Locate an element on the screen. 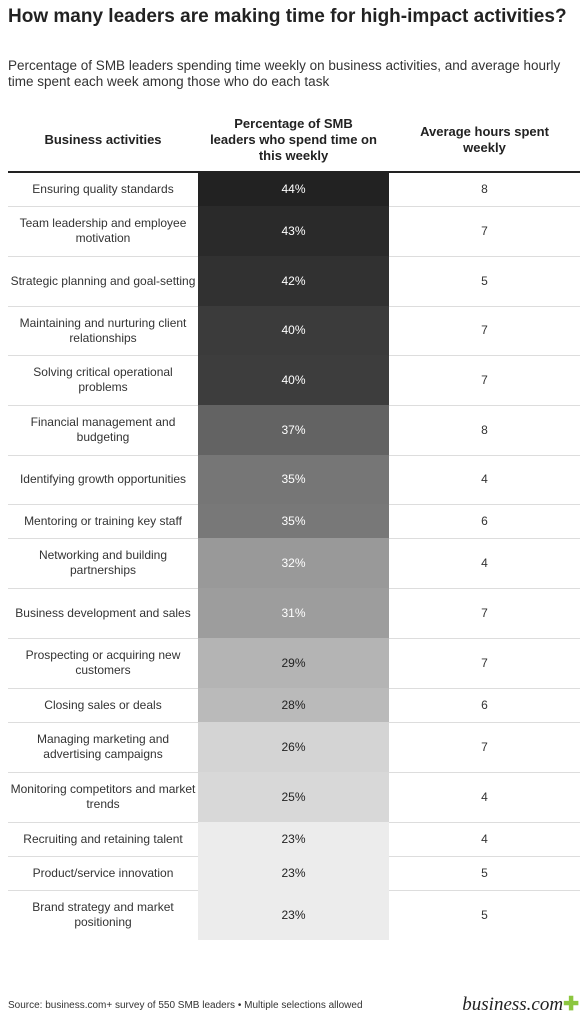 The height and width of the screenshot is (1024, 587). activity-cell: Strategic planning and goal-setting is located at coordinates (103, 280).